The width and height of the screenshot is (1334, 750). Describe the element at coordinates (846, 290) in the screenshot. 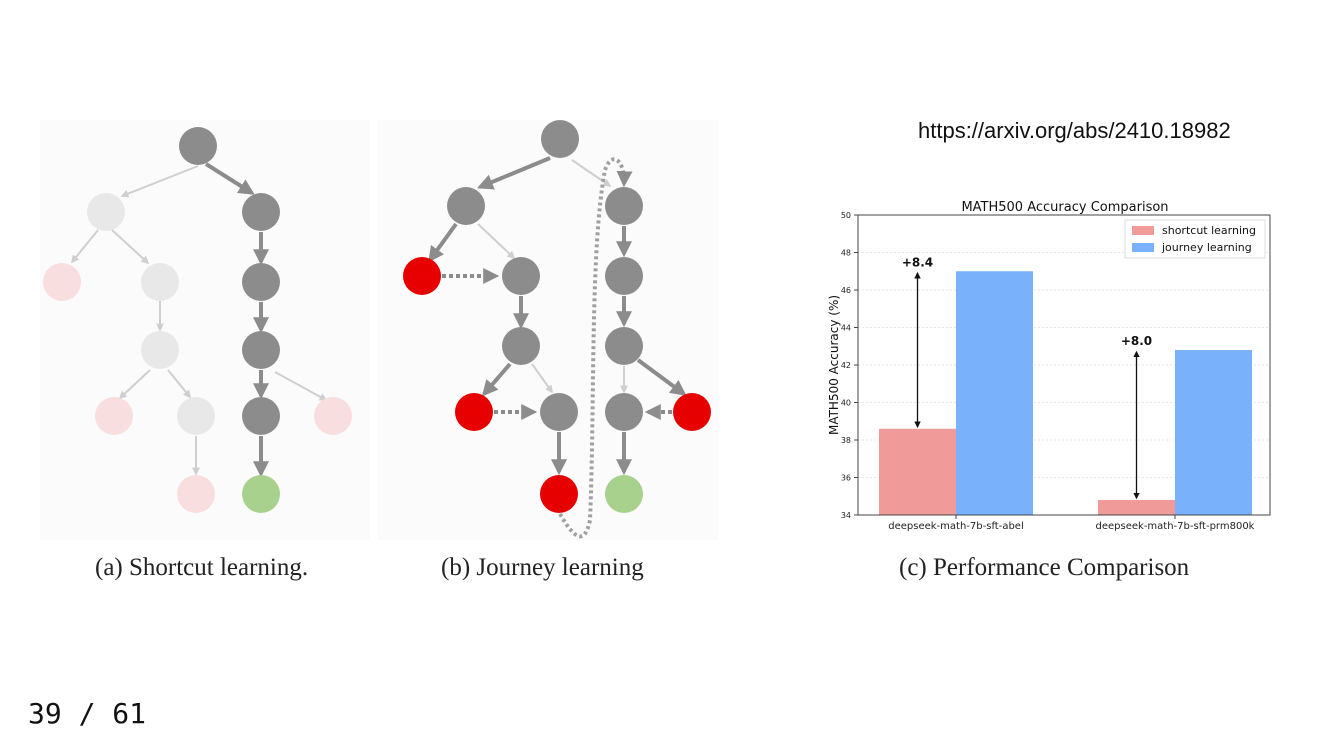

I see `y-tick-label: 46` at that location.